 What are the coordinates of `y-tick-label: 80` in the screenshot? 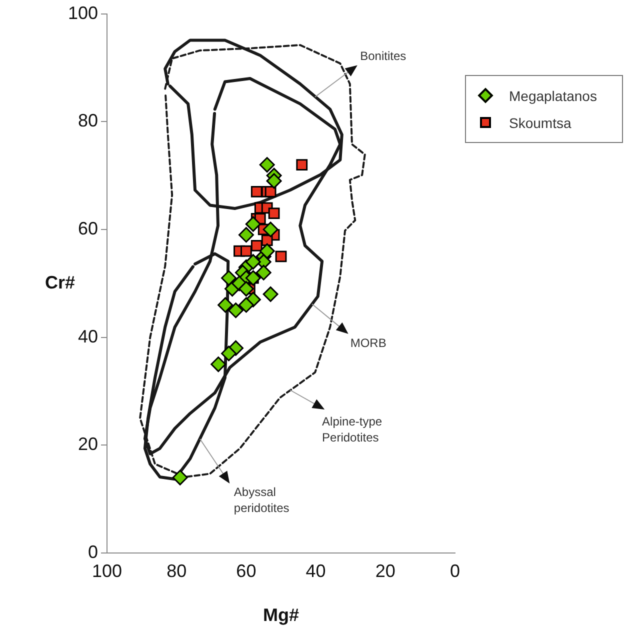 It's located at (88, 120).